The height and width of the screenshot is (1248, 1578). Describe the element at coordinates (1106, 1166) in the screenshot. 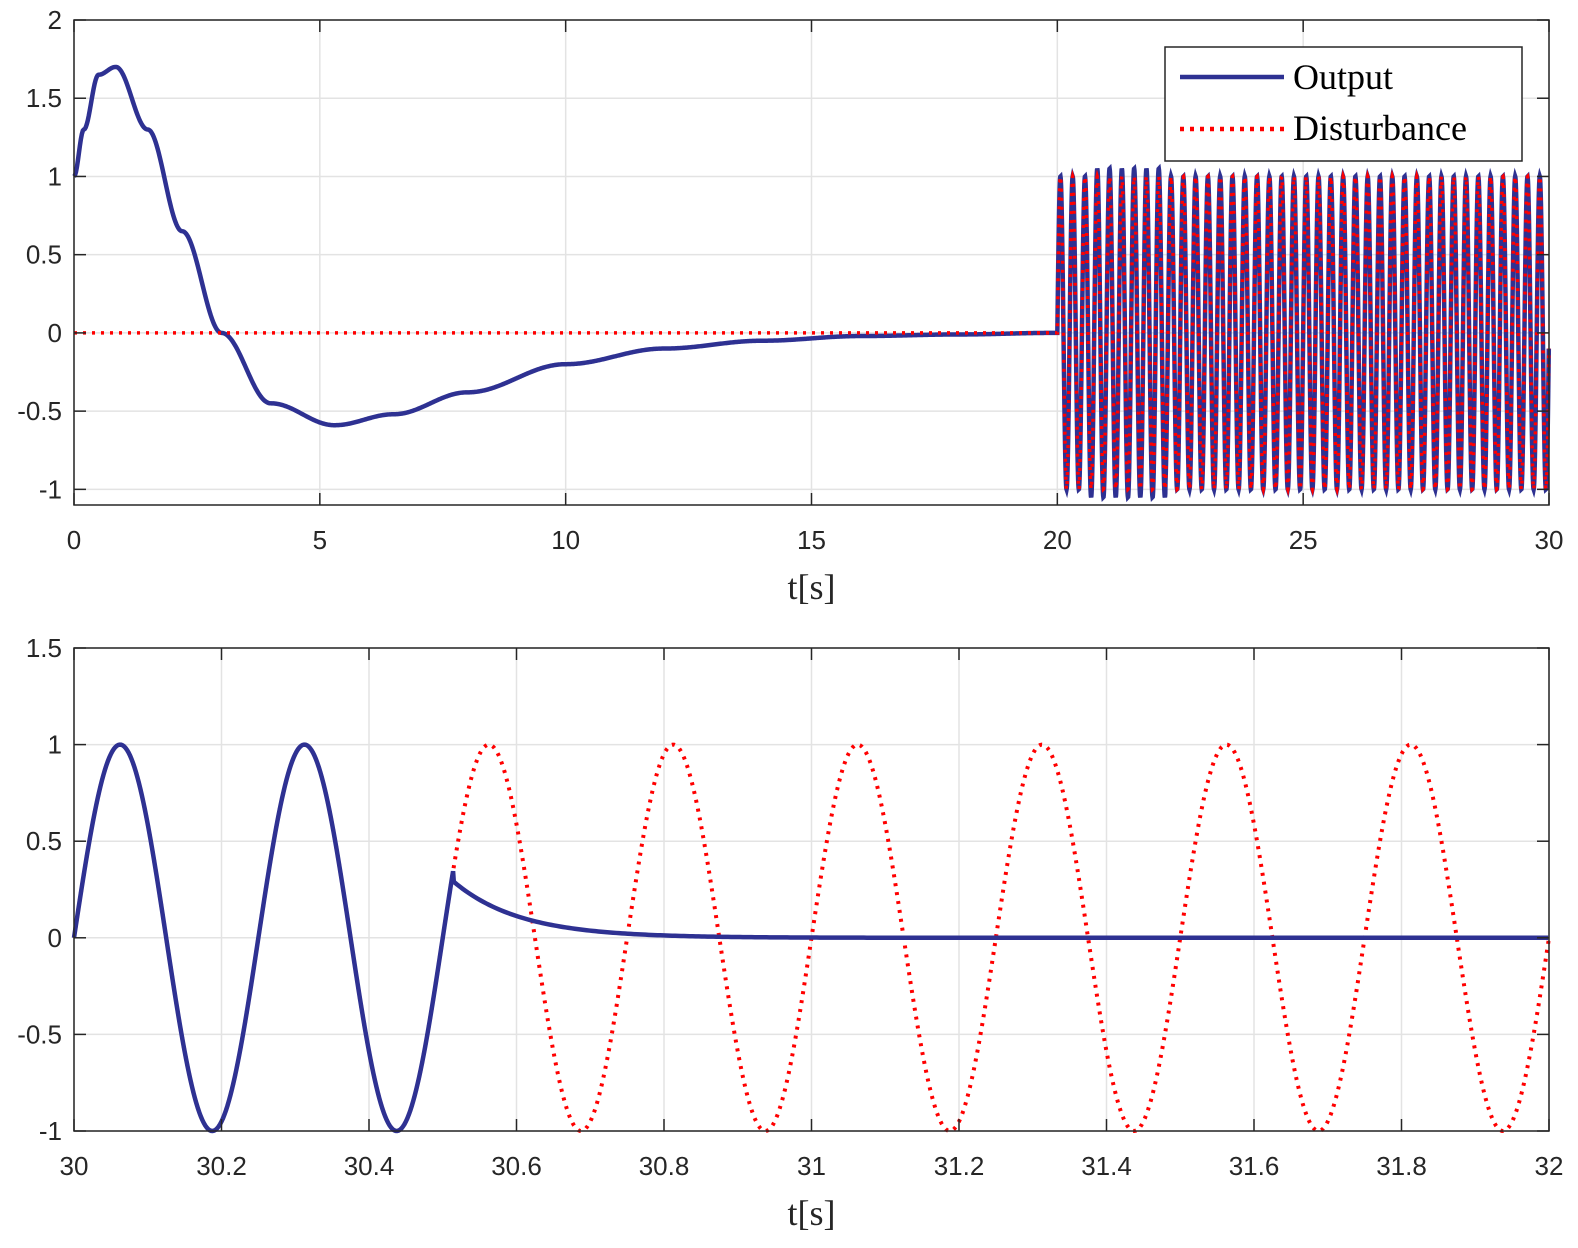

I see `x-tick-label: 31.4` at that location.